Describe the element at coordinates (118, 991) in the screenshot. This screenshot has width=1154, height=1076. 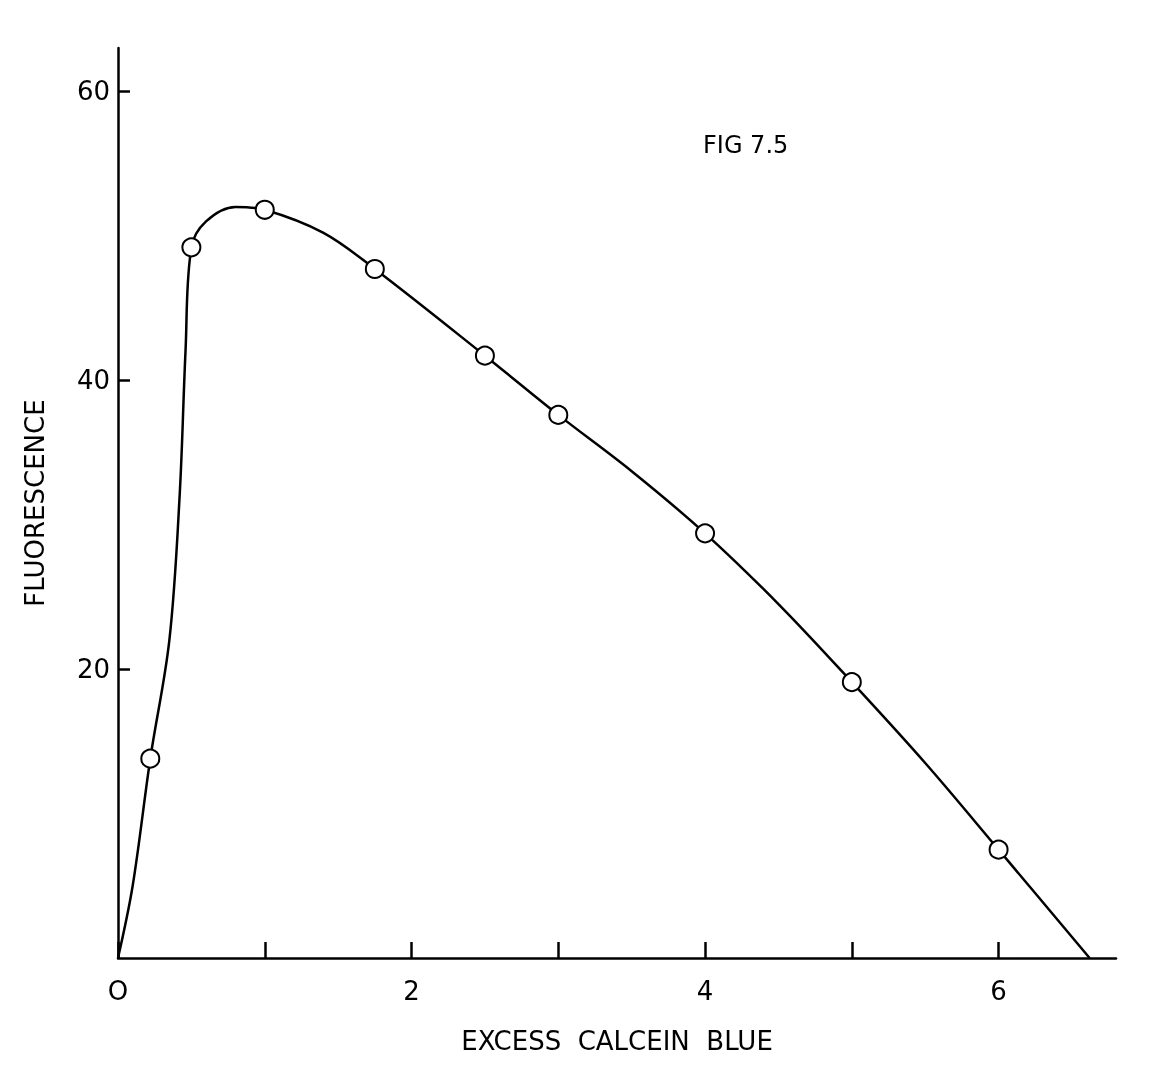
I see `x-tick-label: O` at that location.